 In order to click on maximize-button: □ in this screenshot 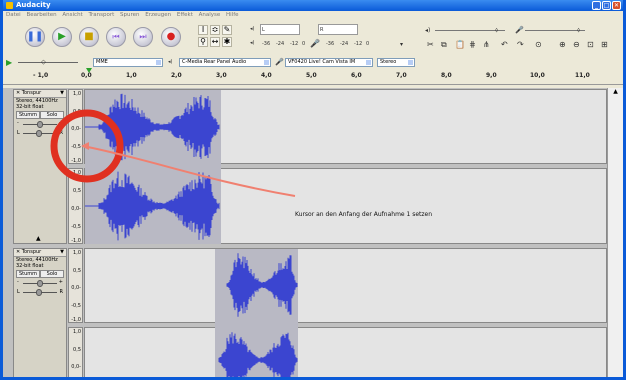, I will do `click(606, 5)`.